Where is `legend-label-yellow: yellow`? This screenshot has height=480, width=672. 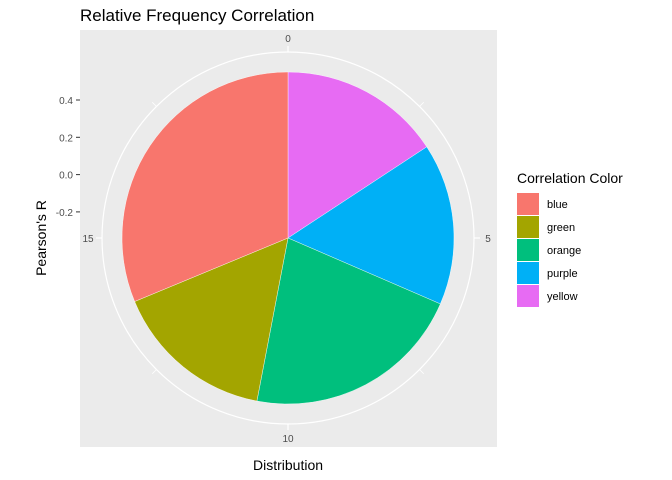 legend-label-yellow: yellow is located at coordinates (562, 297).